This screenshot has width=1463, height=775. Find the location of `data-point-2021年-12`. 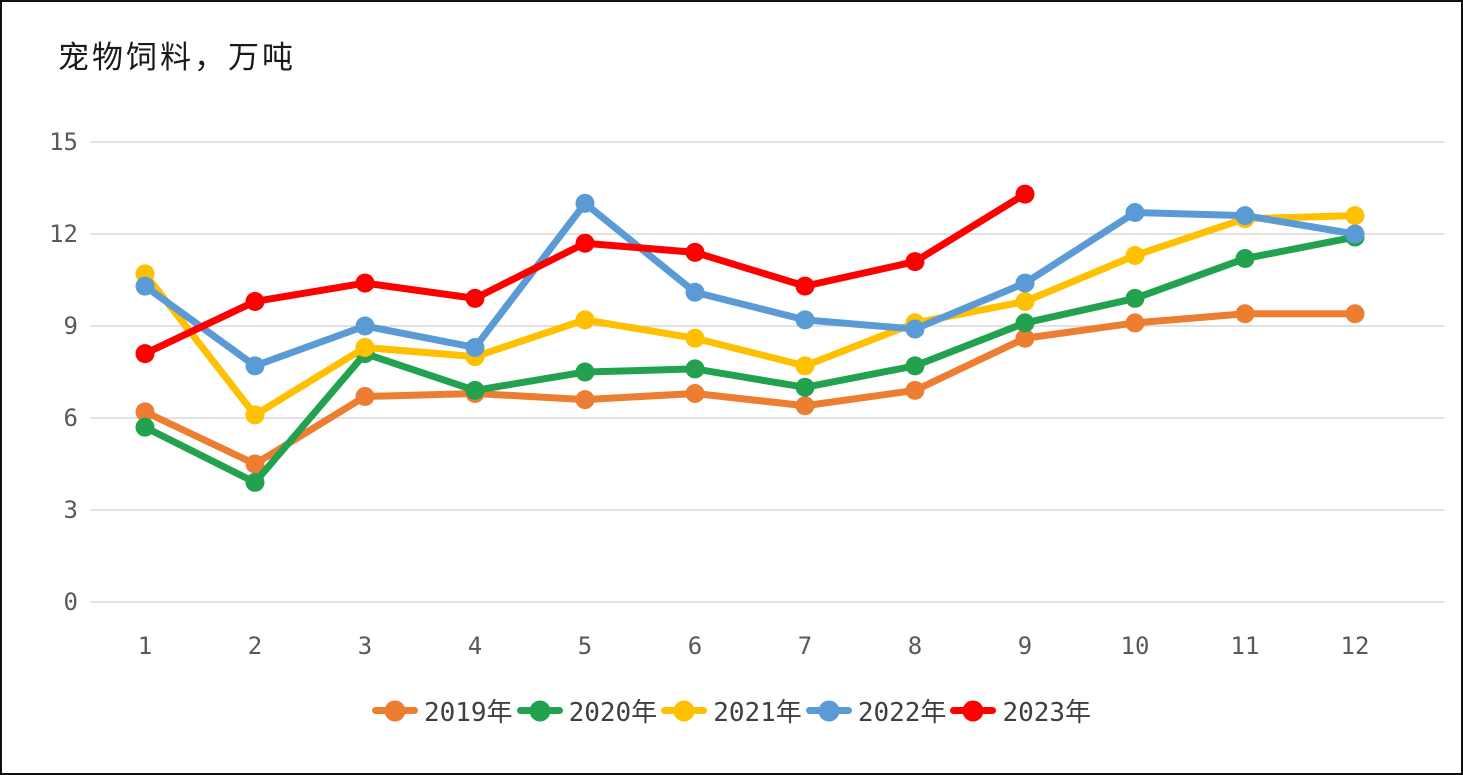

data-point-2021年-12 is located at coordinates (1355, 216).